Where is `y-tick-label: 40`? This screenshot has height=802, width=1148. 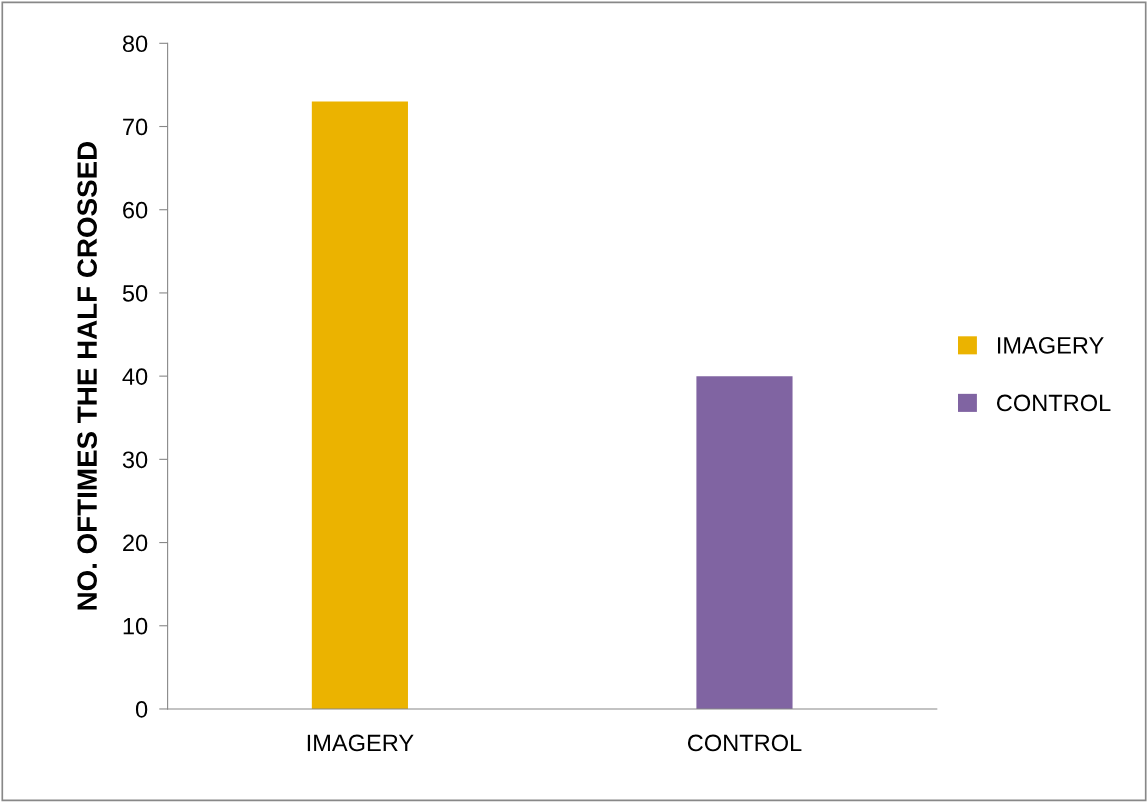
y-tick-label: 40 is located at coordinates (135, 376).